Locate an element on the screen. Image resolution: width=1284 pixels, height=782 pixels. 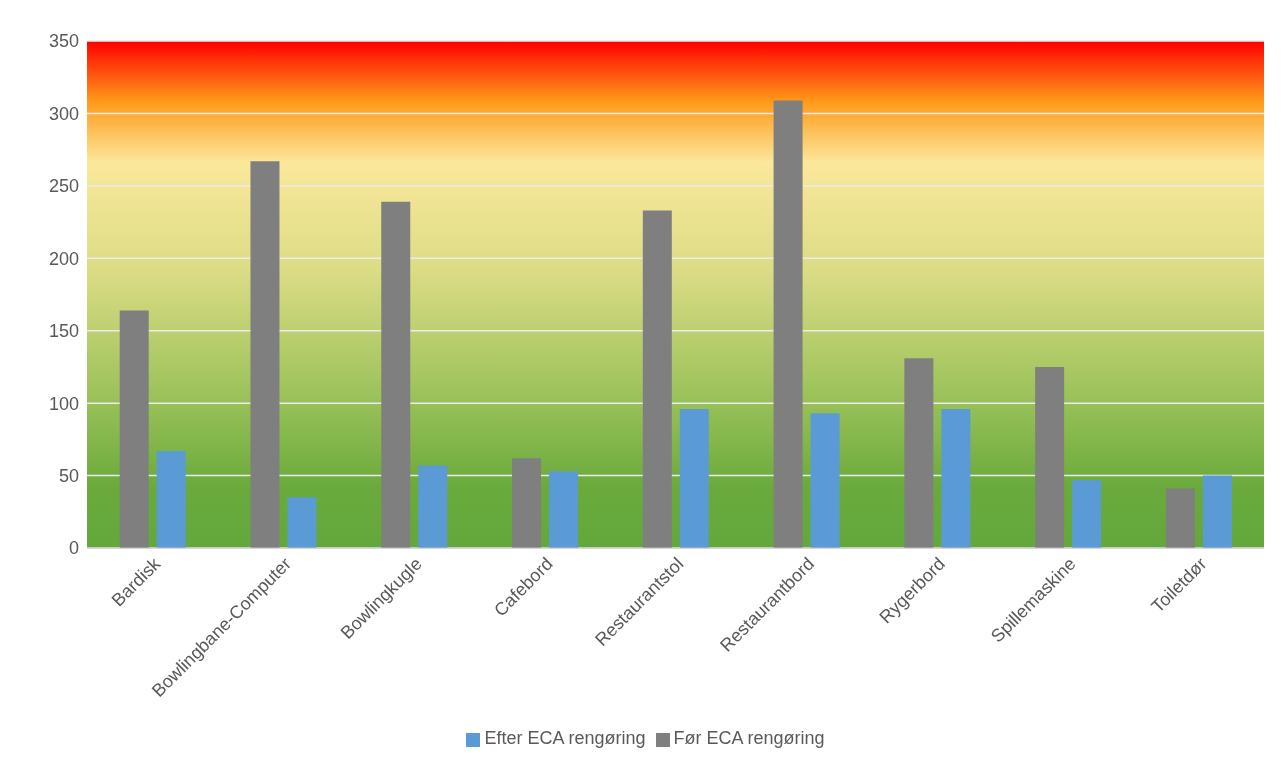
legend-label: Før ECA rengøring is located at coordinates (749, 738).